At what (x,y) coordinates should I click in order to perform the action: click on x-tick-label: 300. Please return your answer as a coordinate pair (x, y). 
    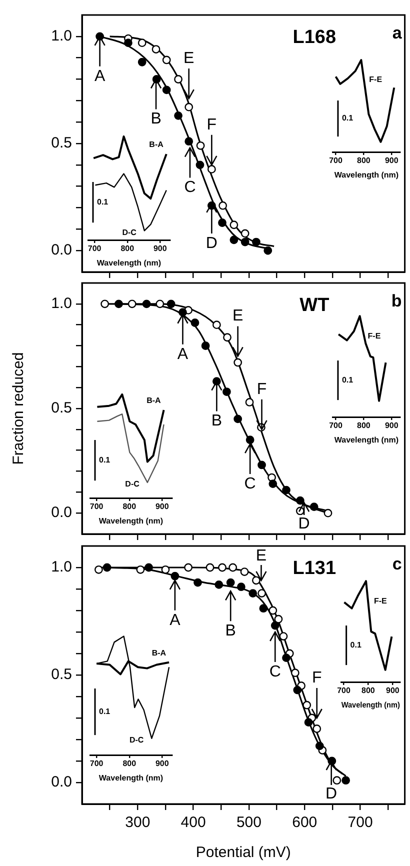
    Looking at the image, I should click on (137, 823).